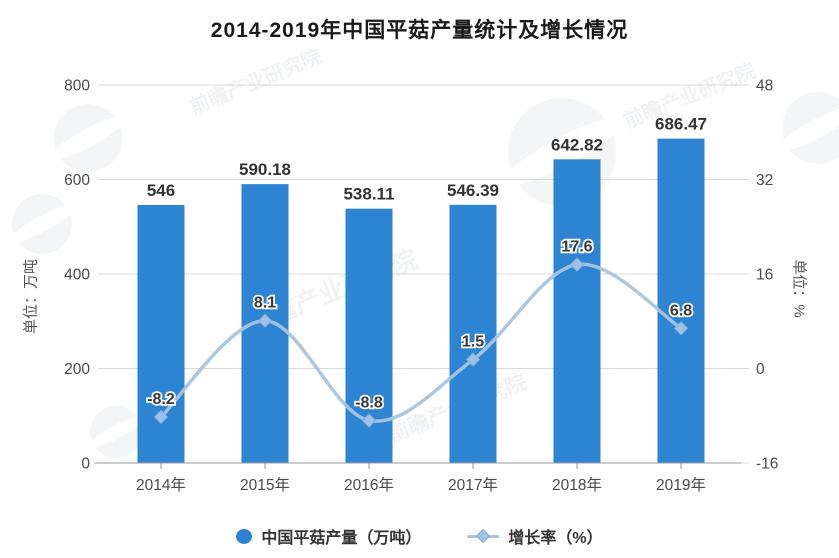  What do you see at coordinates (760, 369) in the screenshot?
I see `right-axis-tick-label: 0` at bounding box center [760, 369].